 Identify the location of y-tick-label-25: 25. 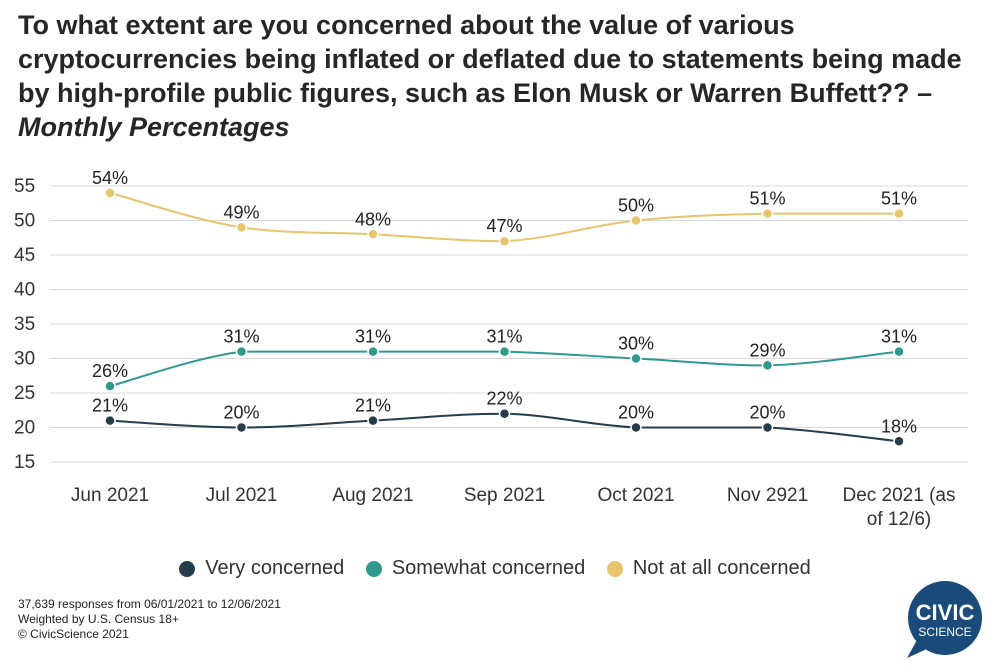
(24, 393).